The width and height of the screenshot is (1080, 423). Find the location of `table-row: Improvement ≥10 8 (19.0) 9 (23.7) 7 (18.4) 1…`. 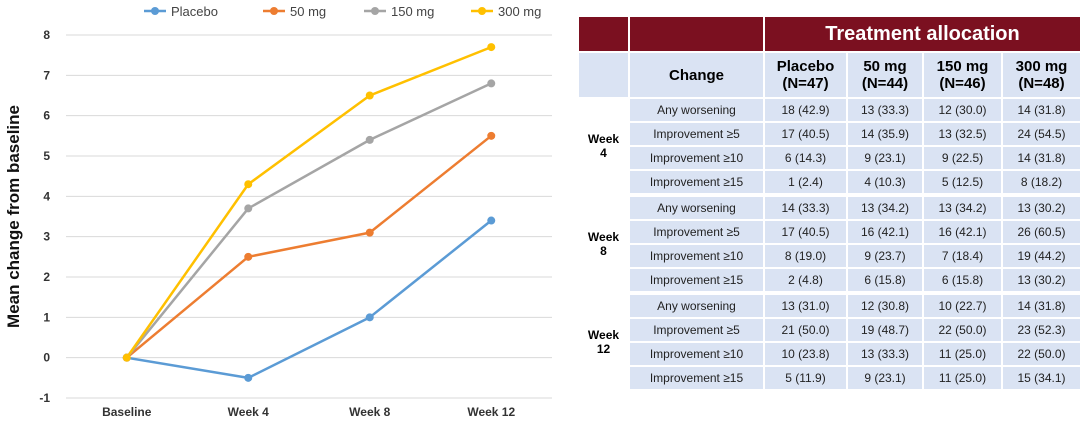

table-row: Improvement ≥10 8 (19.0) 9 (23.7) 7 (18.4) 1… is located at coordinates (829, 256).